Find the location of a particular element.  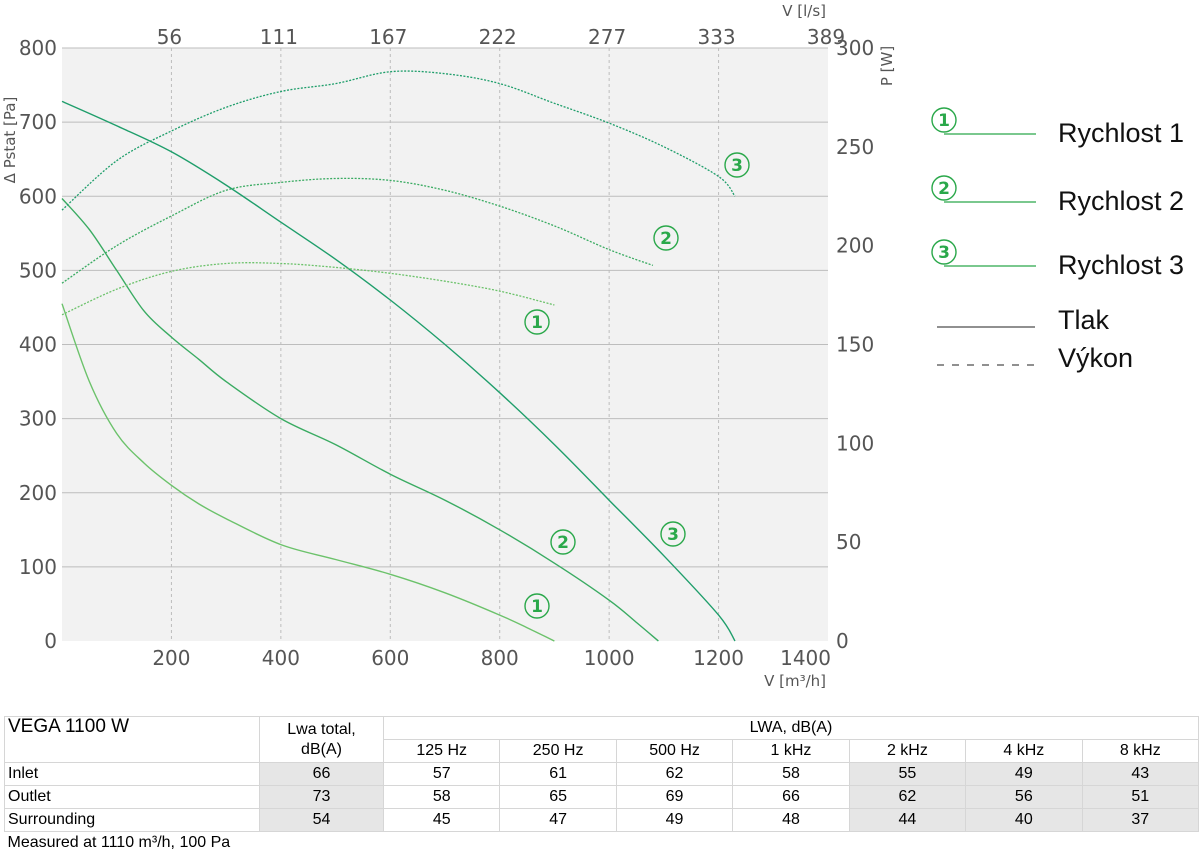

y-left-tick-label: 200 is located at coordinates (38, 493).